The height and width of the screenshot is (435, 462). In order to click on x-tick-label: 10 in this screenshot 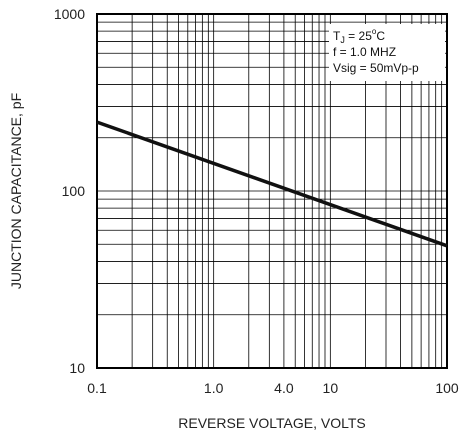, I will do `click(331, 388)`.